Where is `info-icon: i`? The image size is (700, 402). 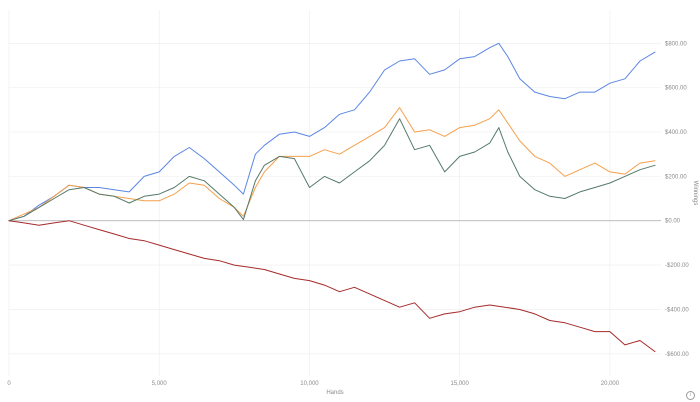 info-icon: i is located at coordinates (690, 395).